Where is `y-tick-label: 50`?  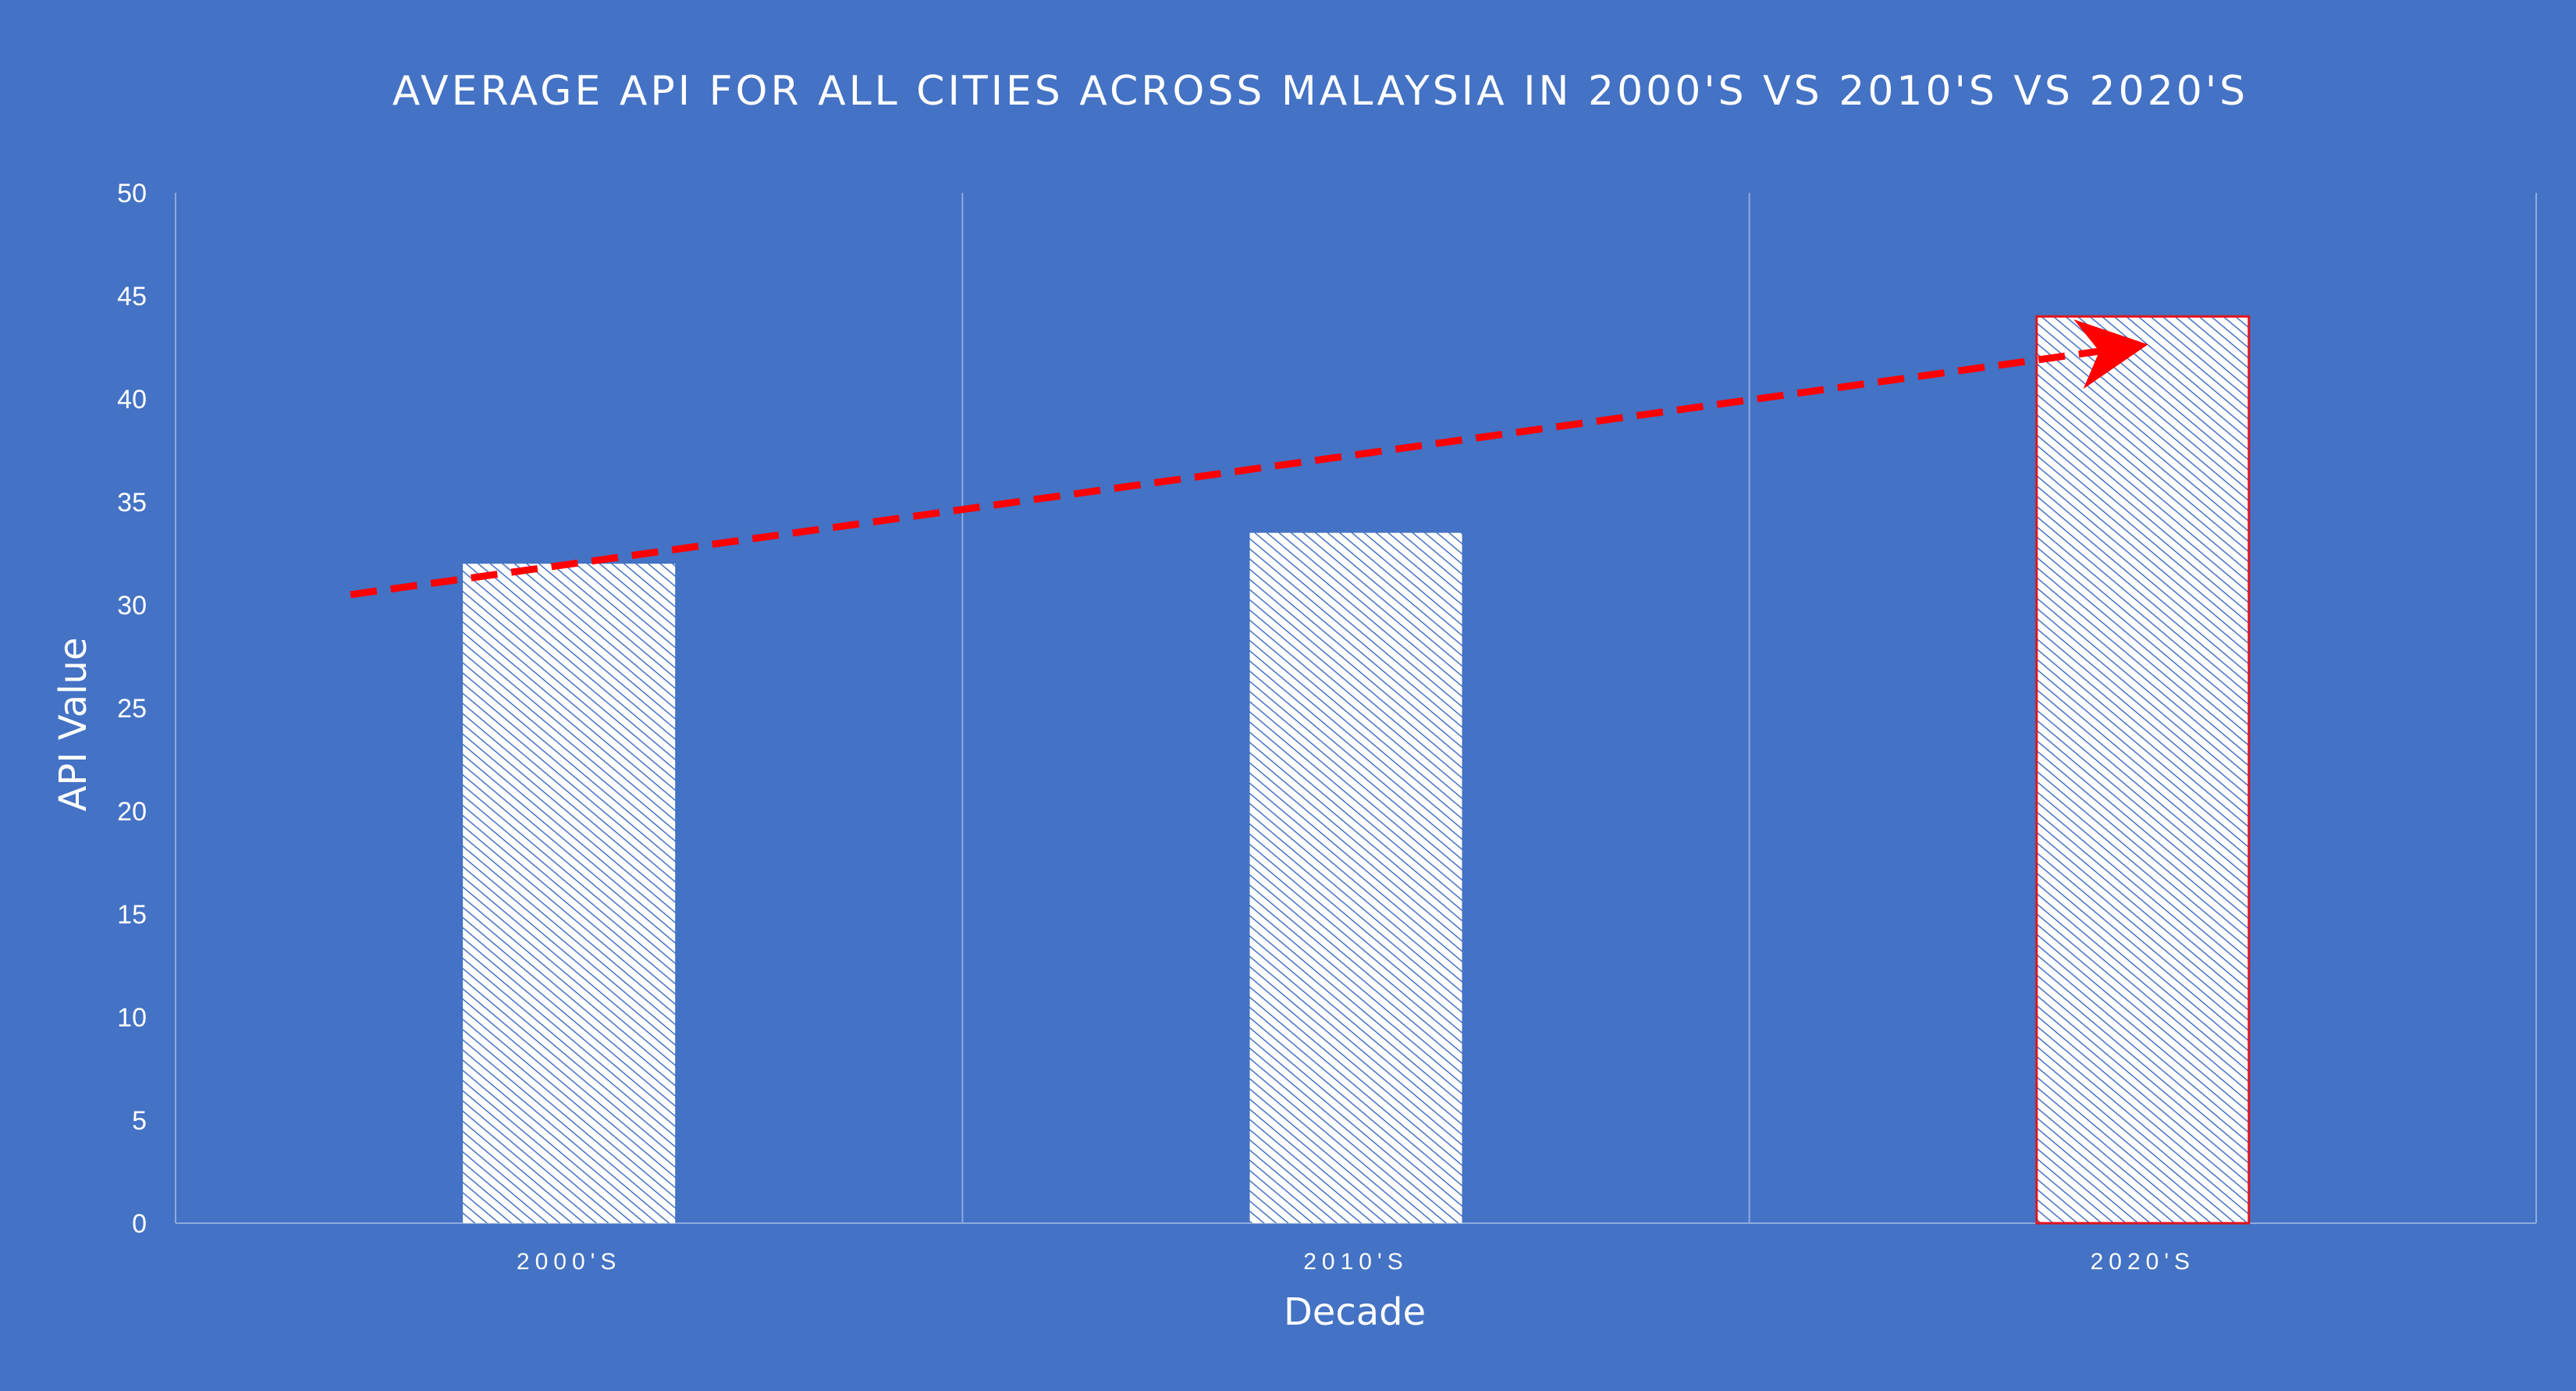 y-tick-label: 50 is located at coordinates (132, 193).